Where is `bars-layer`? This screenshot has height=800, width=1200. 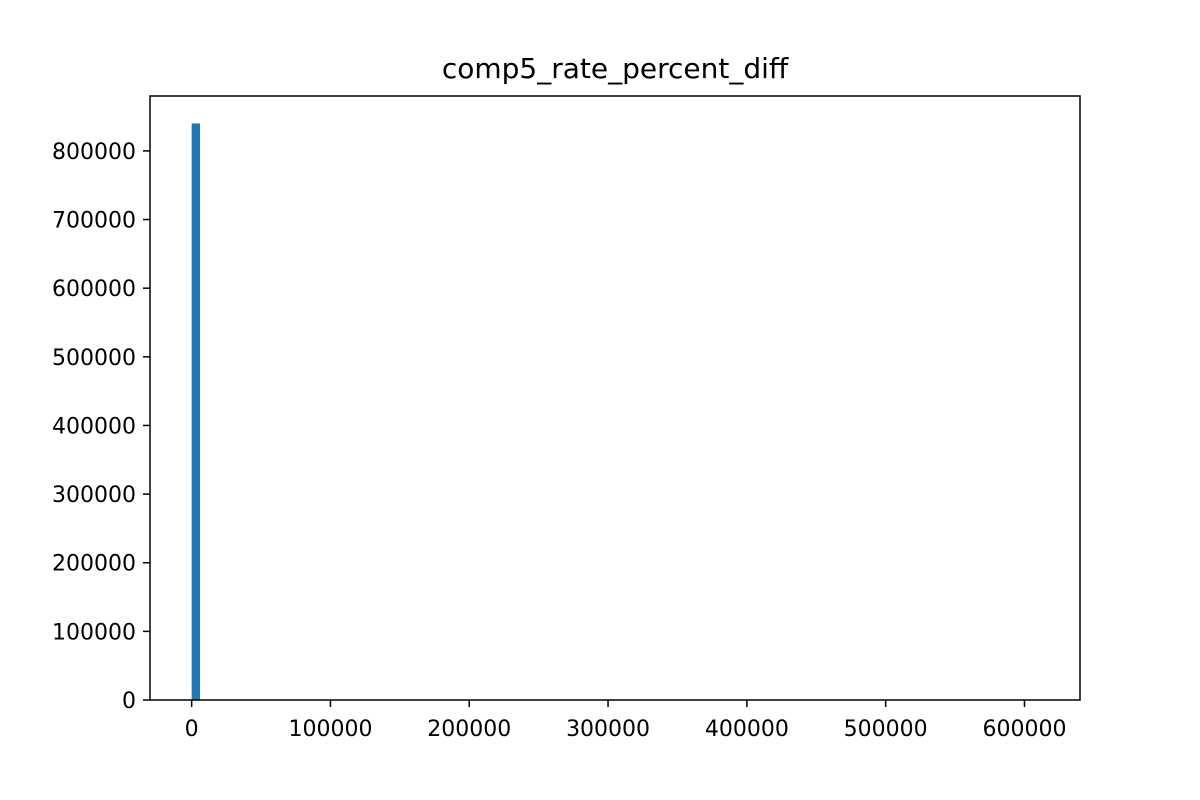
bars-layer is located at coordinates (195, 412).